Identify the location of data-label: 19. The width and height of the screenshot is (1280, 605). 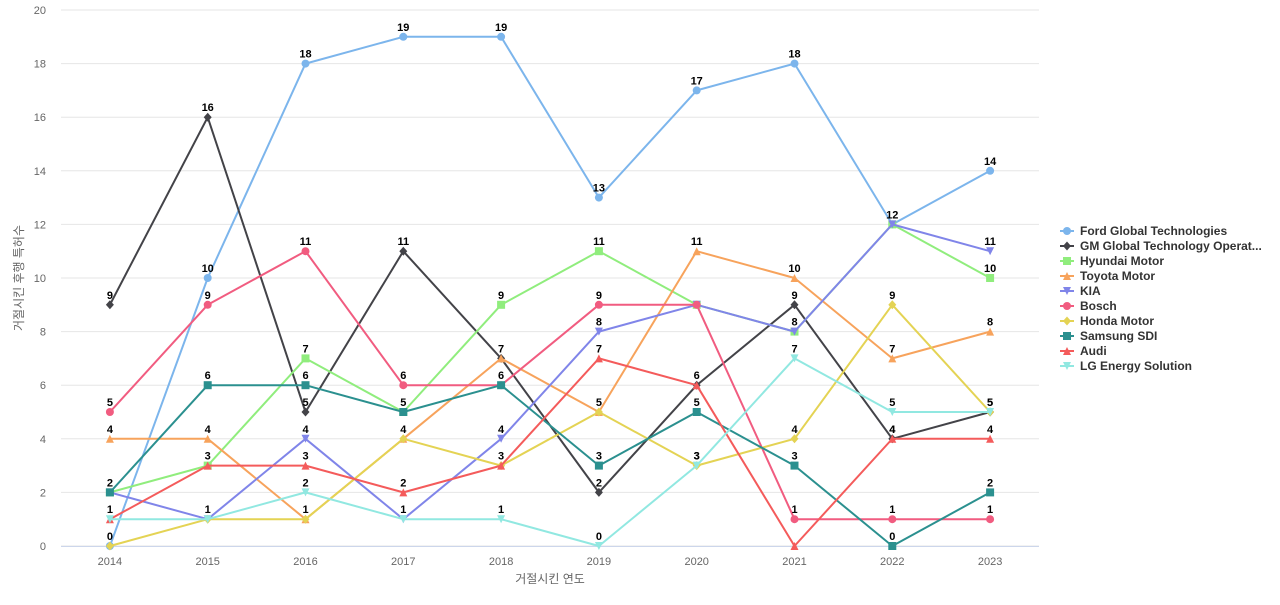
(501, 28).